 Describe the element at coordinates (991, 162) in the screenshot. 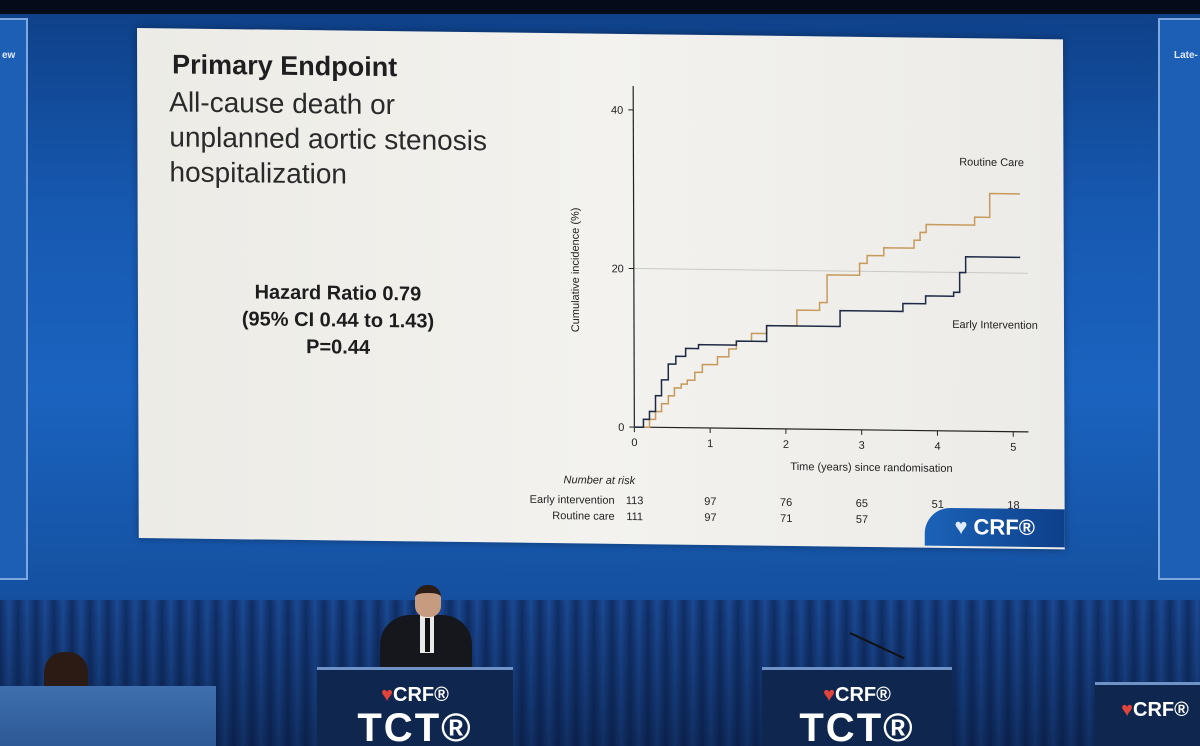

I see `annotation-routine-care: Routine Care` at that location.